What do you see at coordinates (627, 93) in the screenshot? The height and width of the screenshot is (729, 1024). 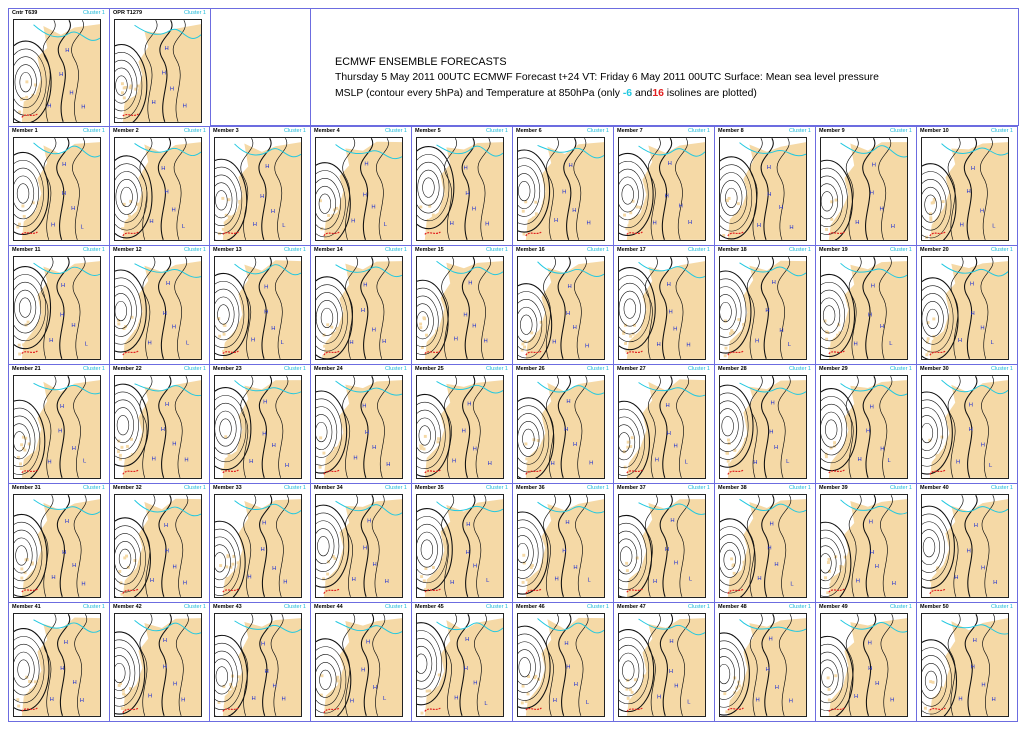 I see `cold-isoline-value: -6` at bounding box center [627, 93].